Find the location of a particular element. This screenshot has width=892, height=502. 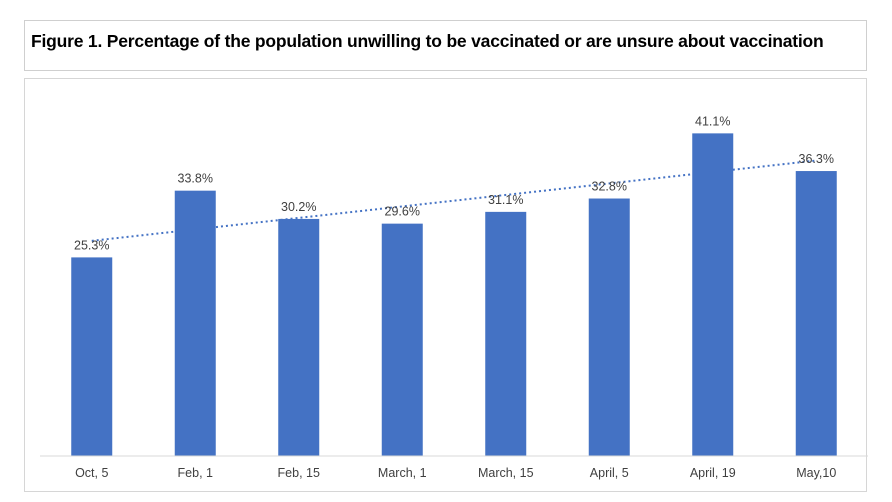

x-tick-label-2: Feb, 1 is located at coordinates (195, 473).